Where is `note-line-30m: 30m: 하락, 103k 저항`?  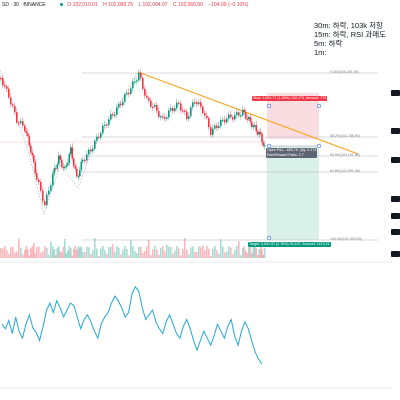 note-line-30m: 30m: 하락, 103k 저항 is located at coordinates (348, 25).